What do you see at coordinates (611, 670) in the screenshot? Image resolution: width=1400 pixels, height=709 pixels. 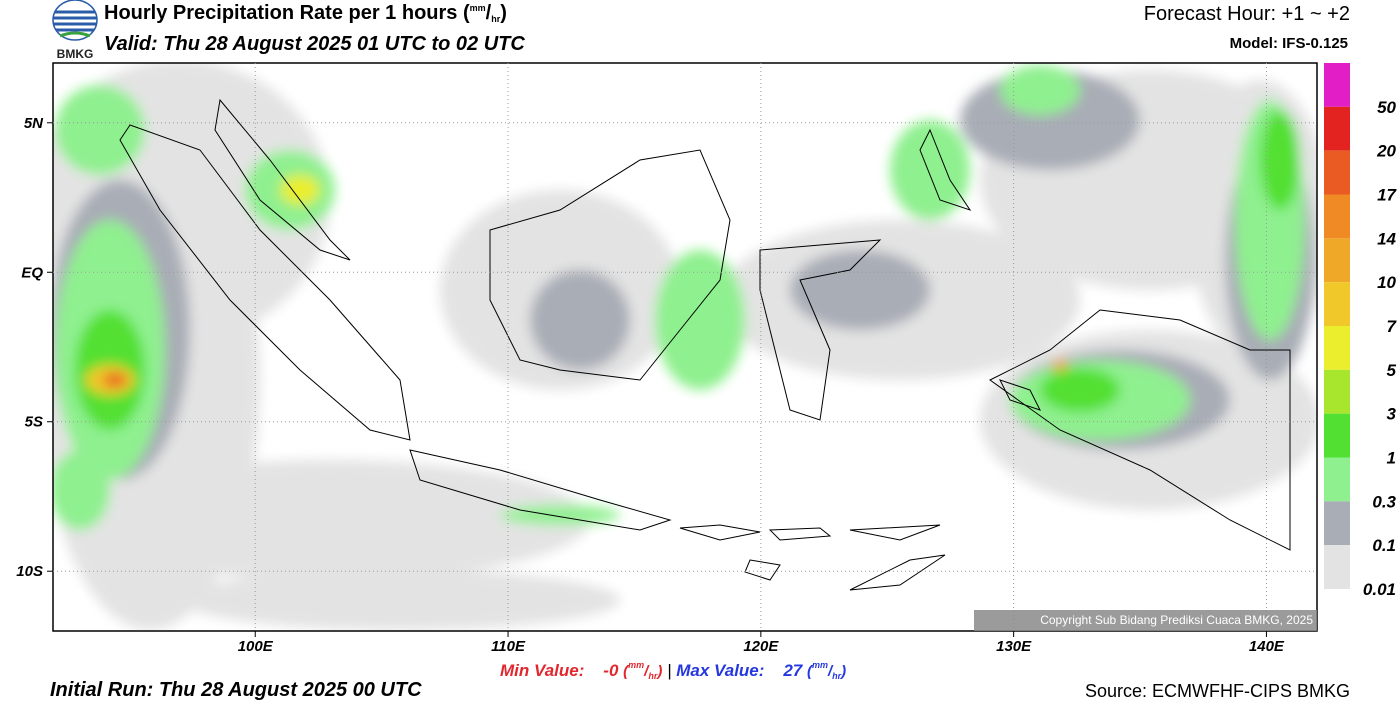 I see `min-value: -0` at bounding box center [611, 670].